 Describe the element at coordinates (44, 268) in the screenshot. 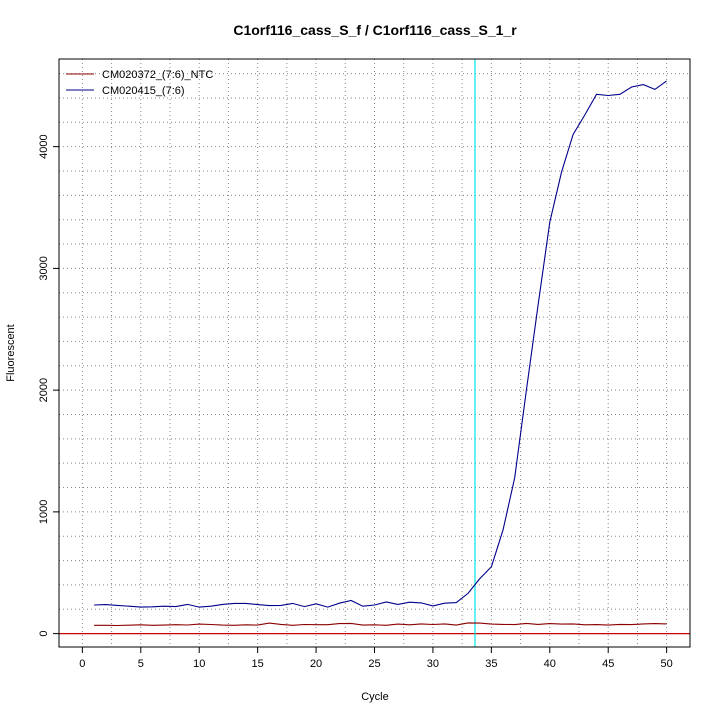

I see `y-tick-label: 3000` at that location.